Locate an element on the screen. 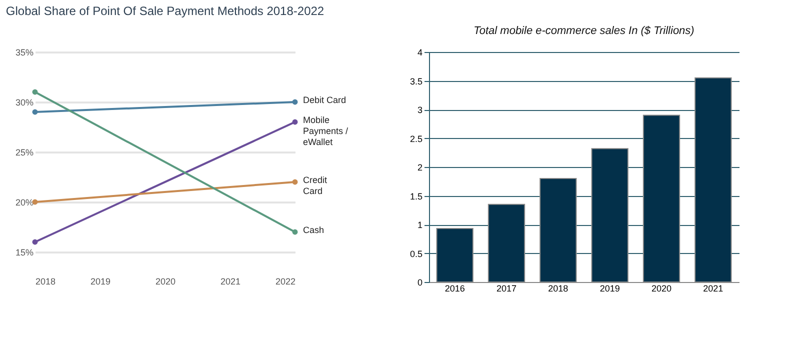 This screenshot has height=364, width=810. y-tick-label: 1 is located at coordinates (419, 225).